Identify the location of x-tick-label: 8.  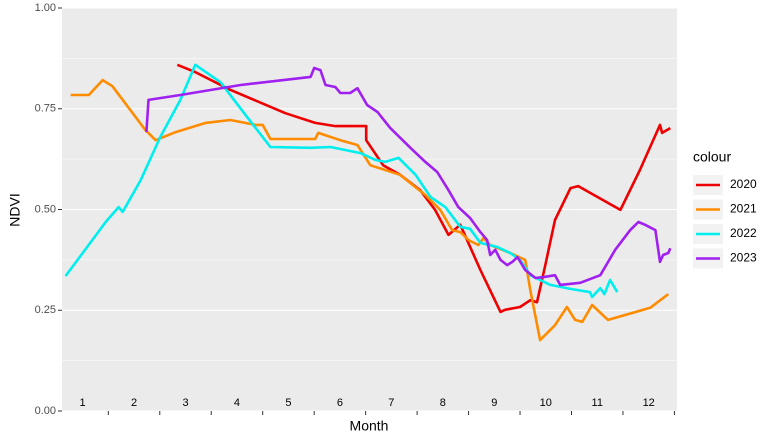
(443, 403).